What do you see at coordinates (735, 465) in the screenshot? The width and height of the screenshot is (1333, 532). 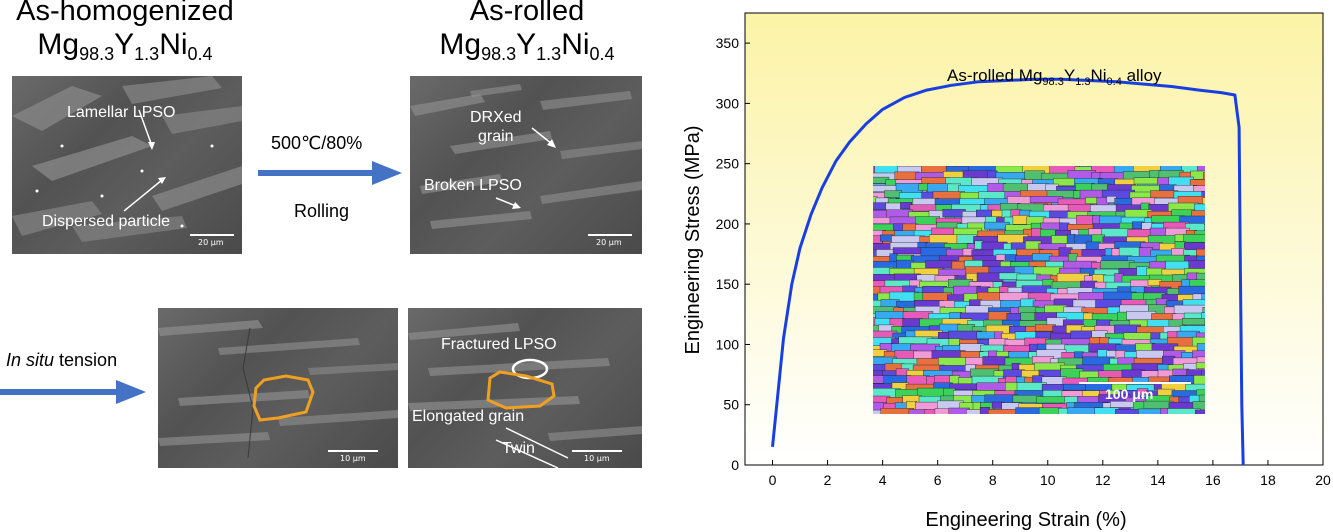 I see `y-tick-label: 0` at bounding box center [735, 465].